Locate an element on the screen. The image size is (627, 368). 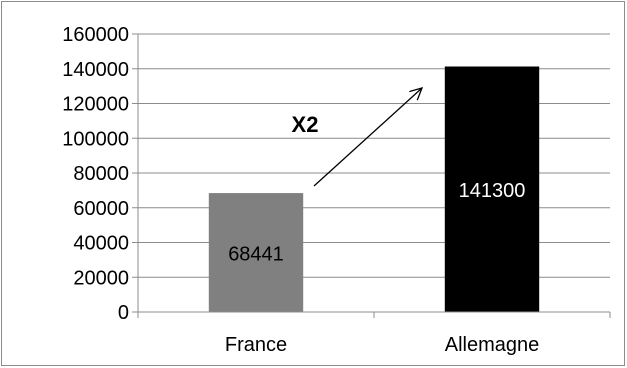
bar-allemagne is located at coordinates (492, 189).